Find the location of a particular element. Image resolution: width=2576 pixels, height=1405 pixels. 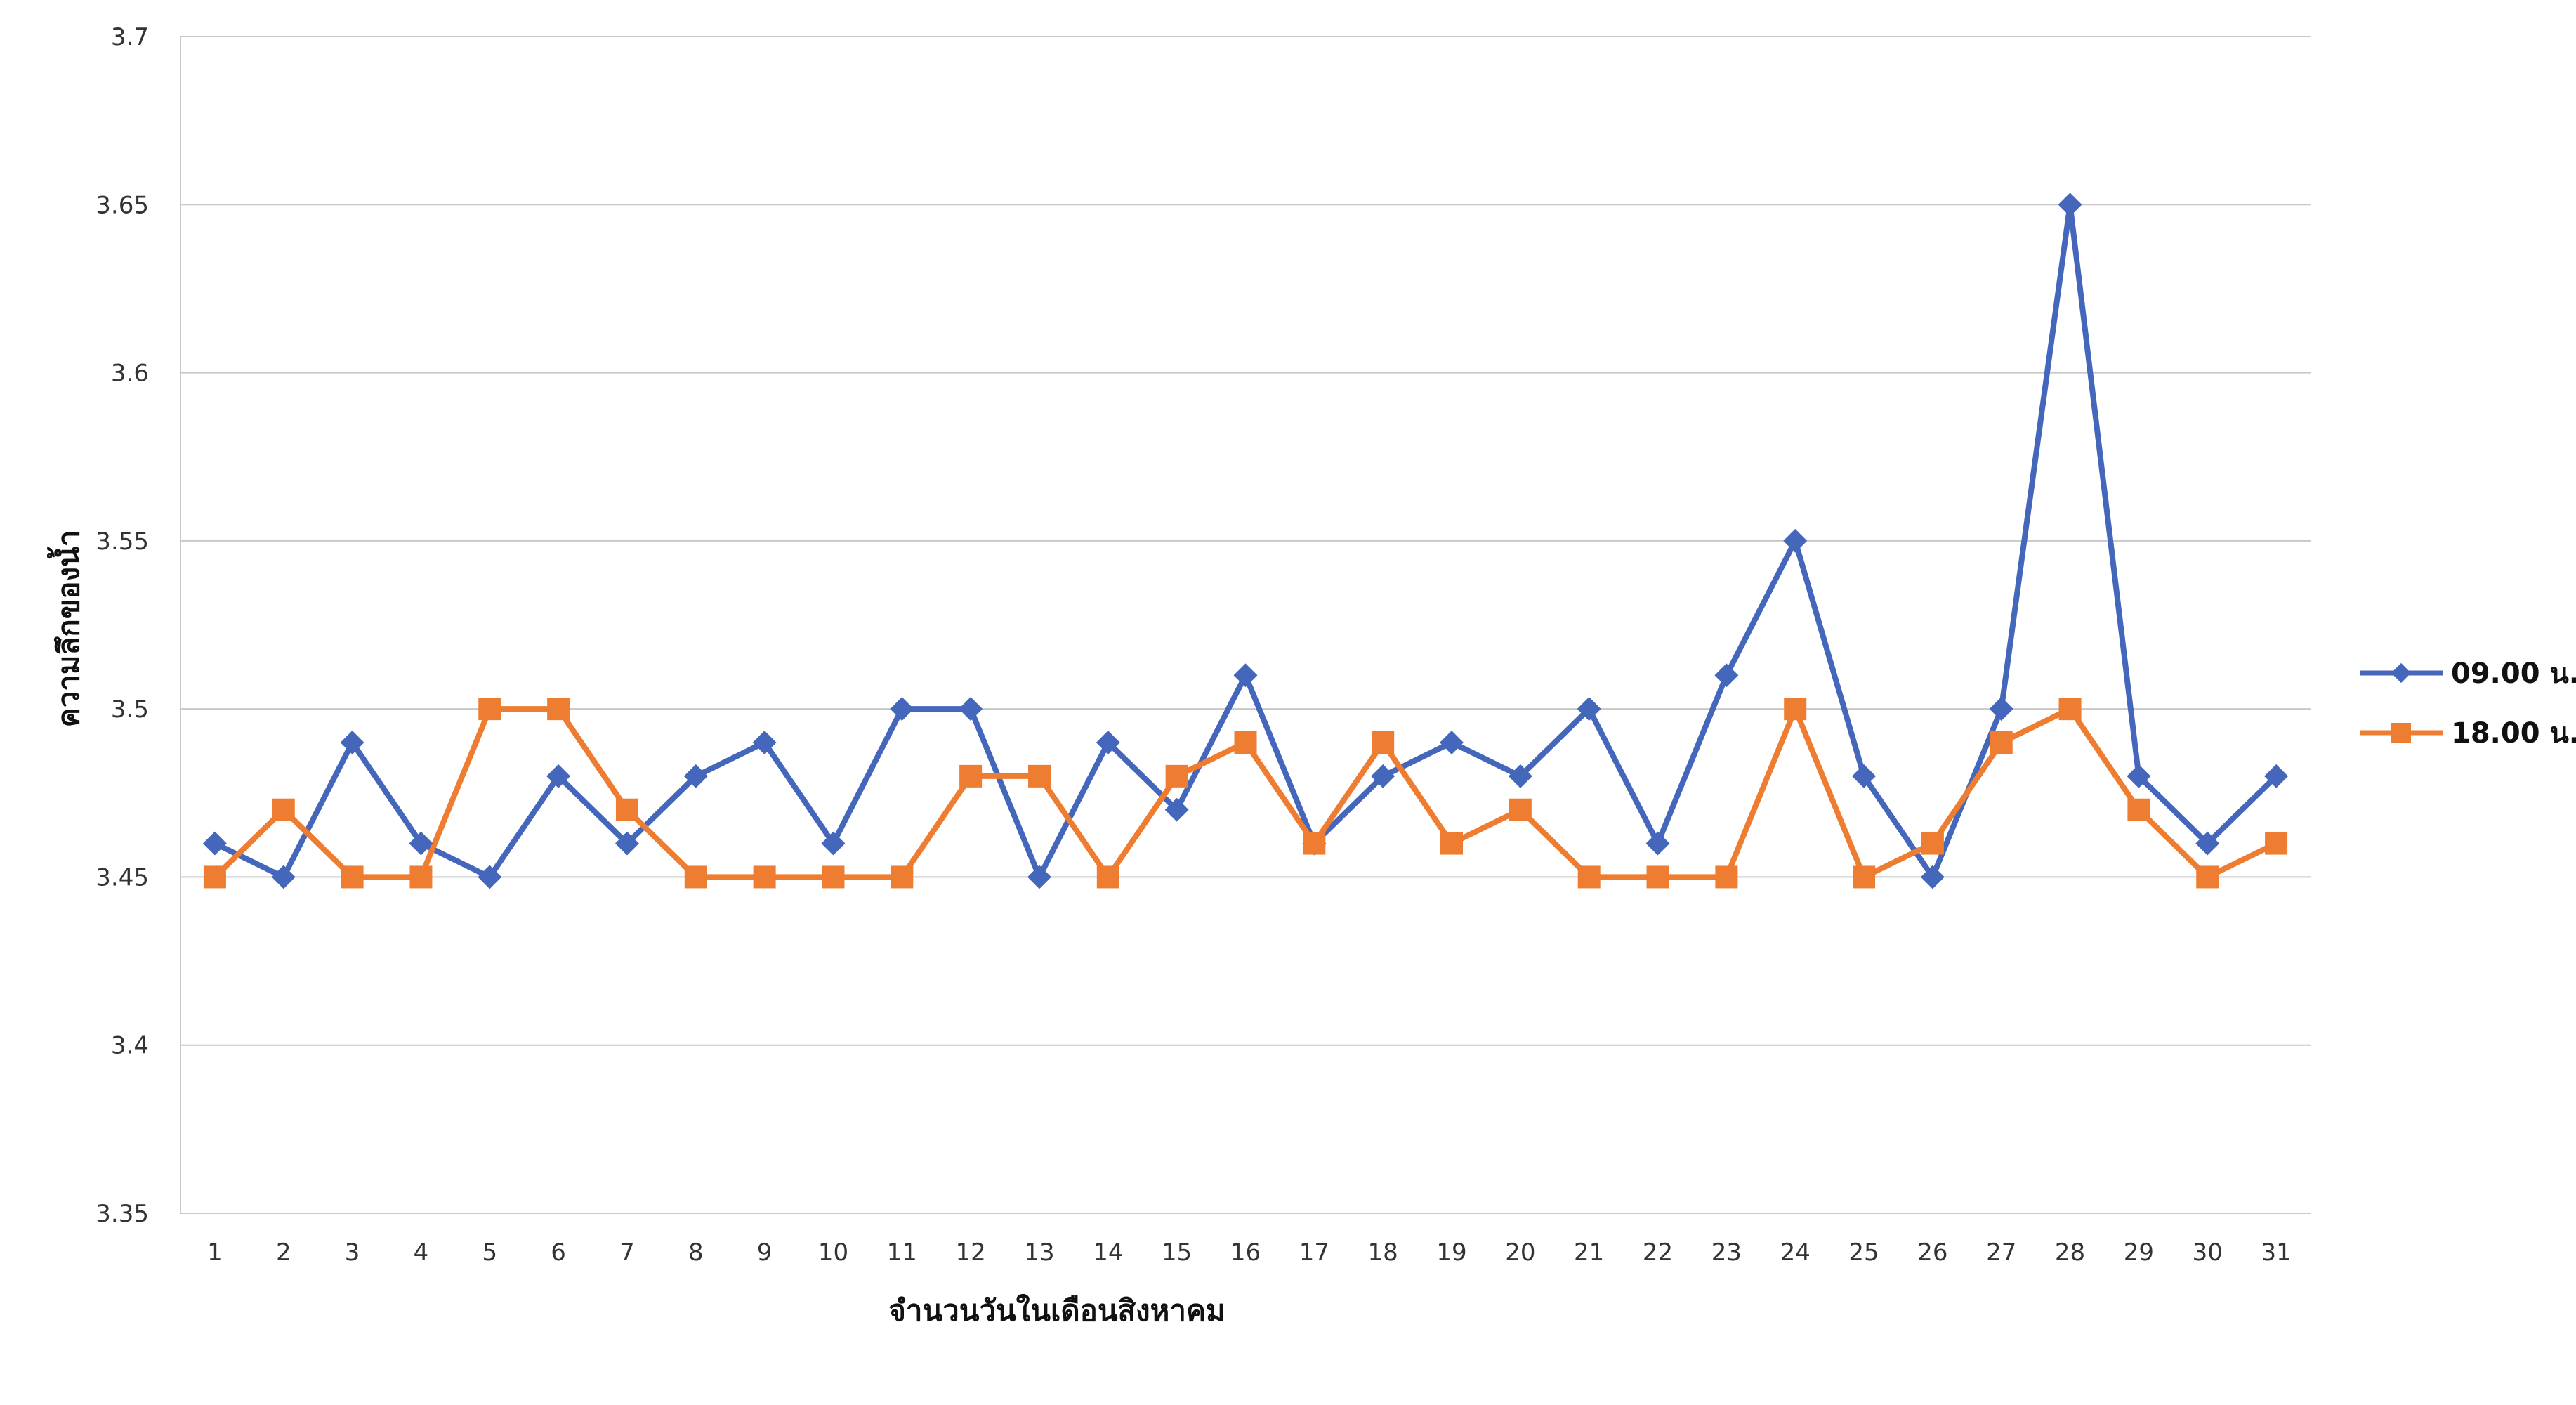

x-tick-label: 4 is located at coordinates (421, 1253).